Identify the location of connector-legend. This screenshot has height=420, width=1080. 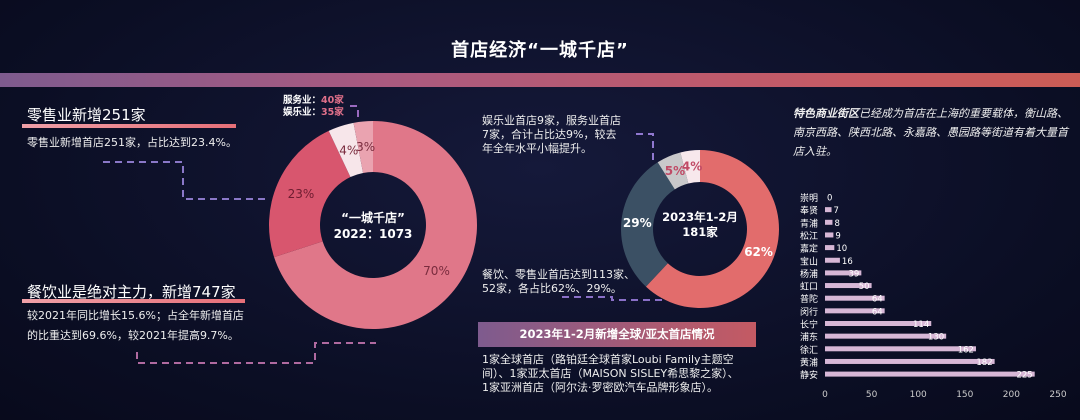
(354, 113).